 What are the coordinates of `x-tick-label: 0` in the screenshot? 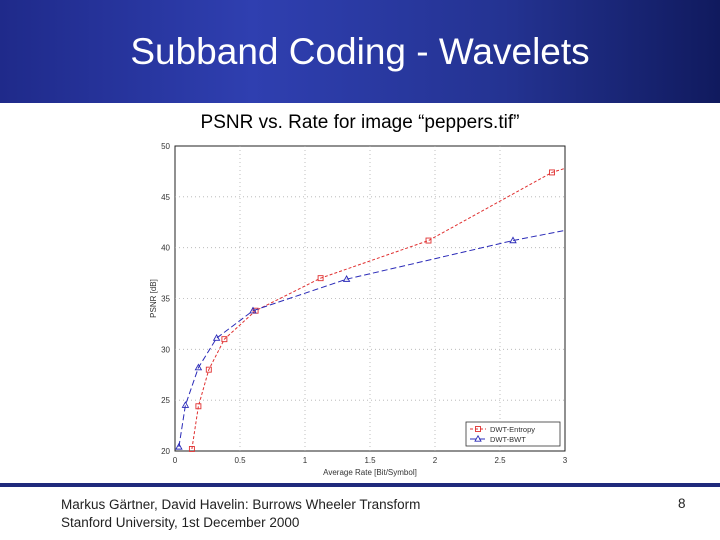 It's located at (175, 460).